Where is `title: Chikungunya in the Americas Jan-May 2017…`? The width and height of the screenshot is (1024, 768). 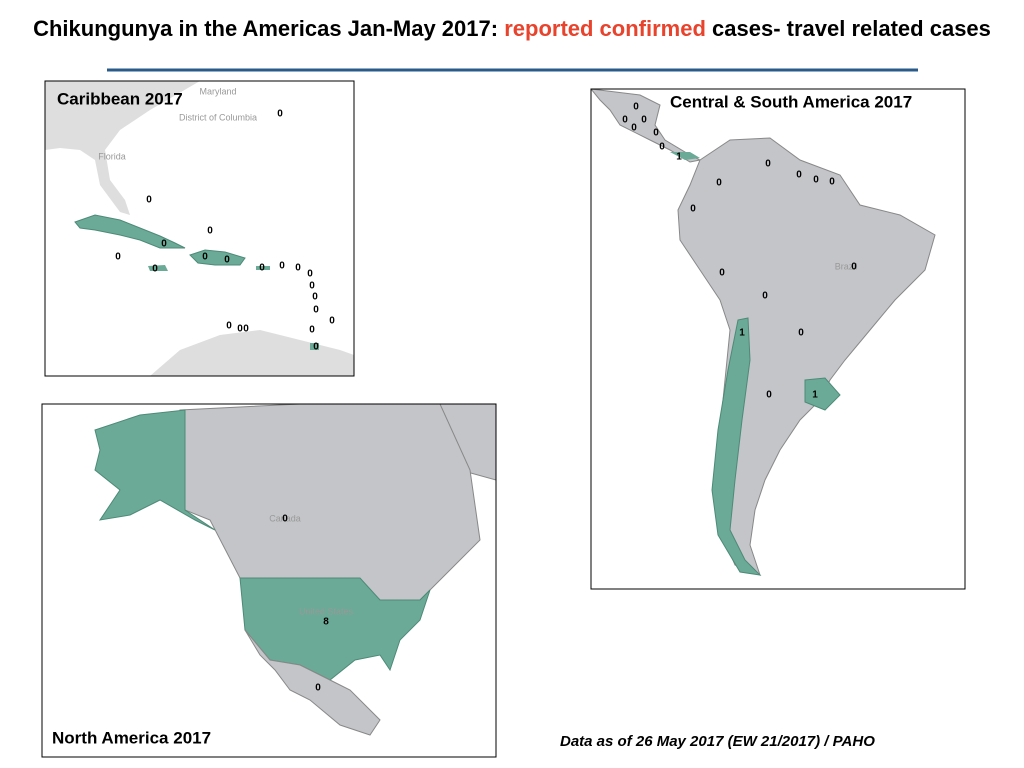
title: Chikungunya in the Americas Jan-May 2017… is located at coordinates (512, 28).